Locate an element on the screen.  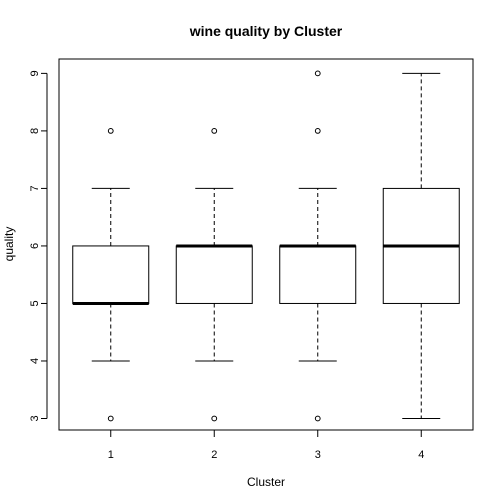
x-tick-label: 3 is located at coordinates (318, 455).